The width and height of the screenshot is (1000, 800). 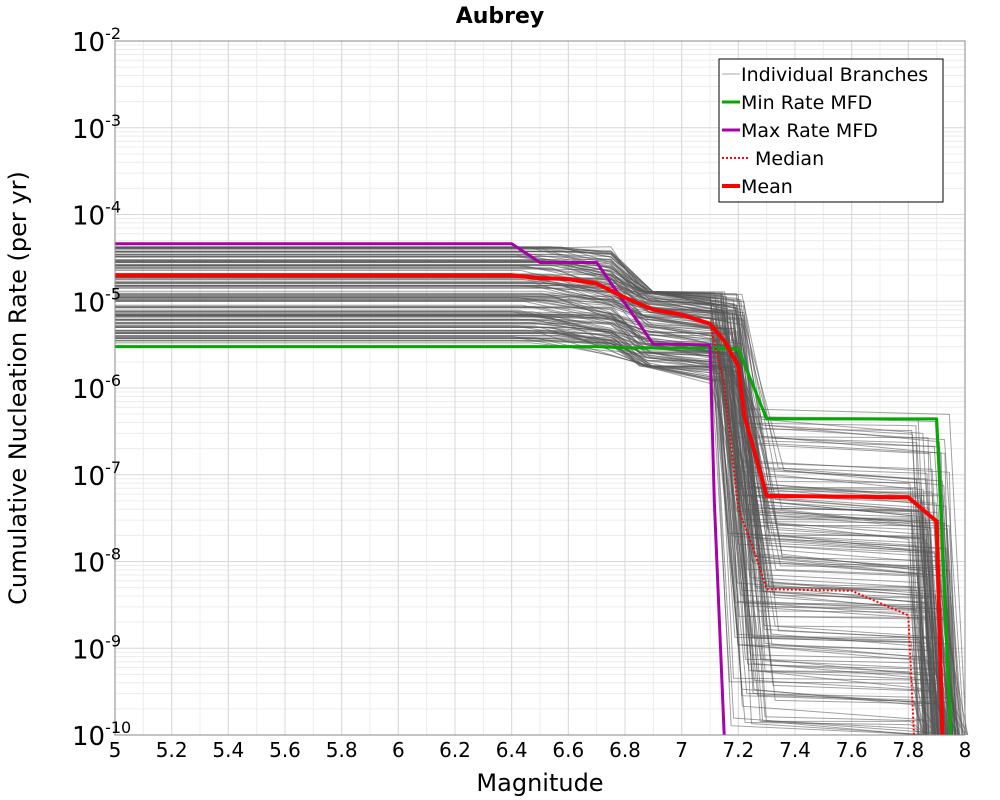 I want to click on y-tick-label: 10⁻⁹, so click(x=96, y=648).